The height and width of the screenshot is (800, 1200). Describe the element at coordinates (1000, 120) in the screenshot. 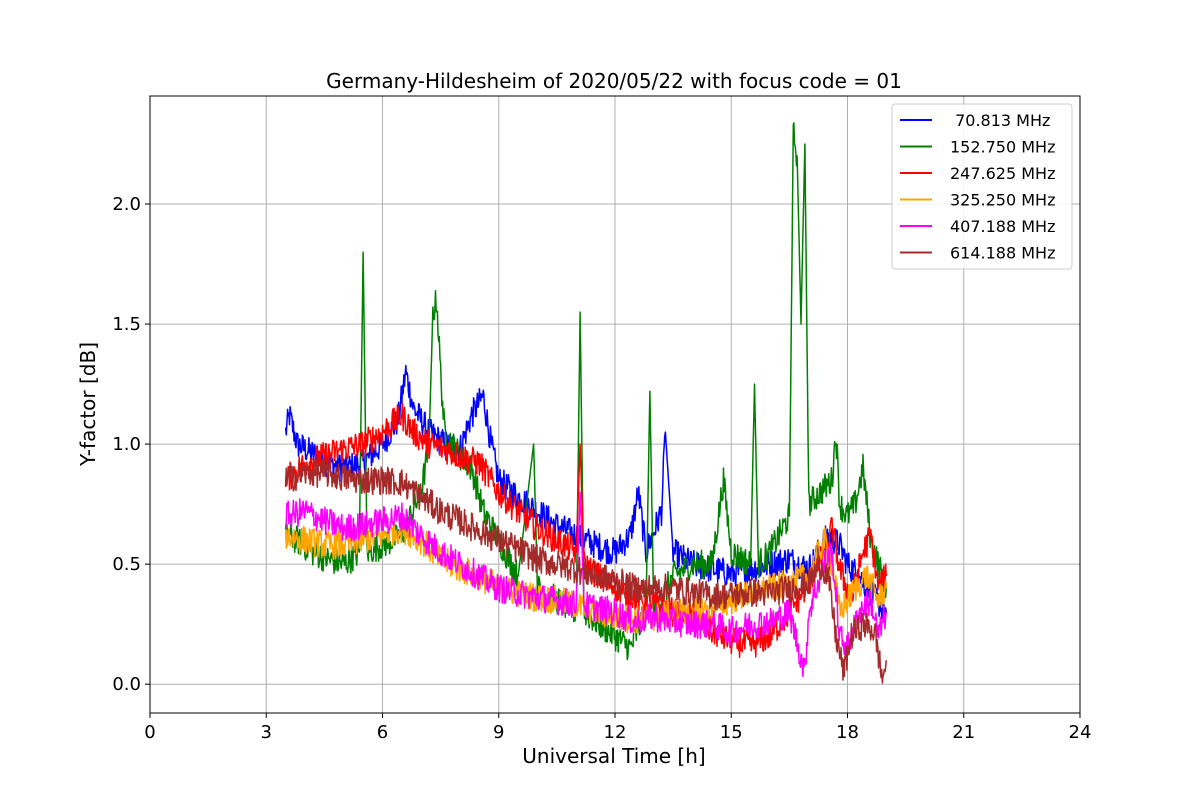

I see `legend-label: 70.813 MHz` at that location.